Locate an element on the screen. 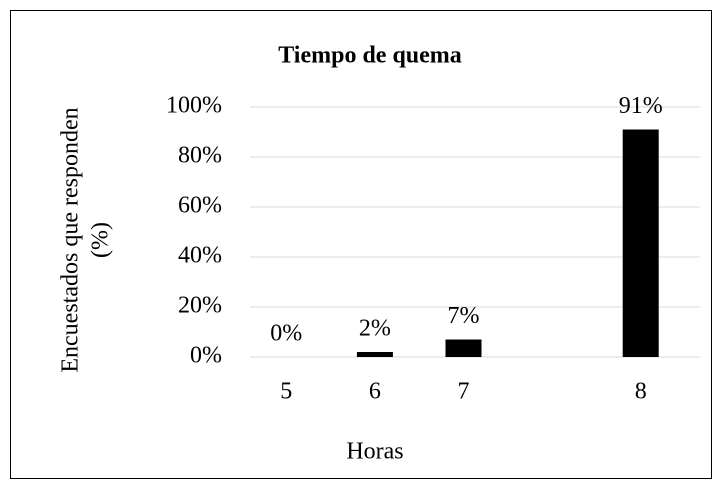 This screenshot has width=714, height=479. x-tick-label: 7 is located at coordinates (464, 392).